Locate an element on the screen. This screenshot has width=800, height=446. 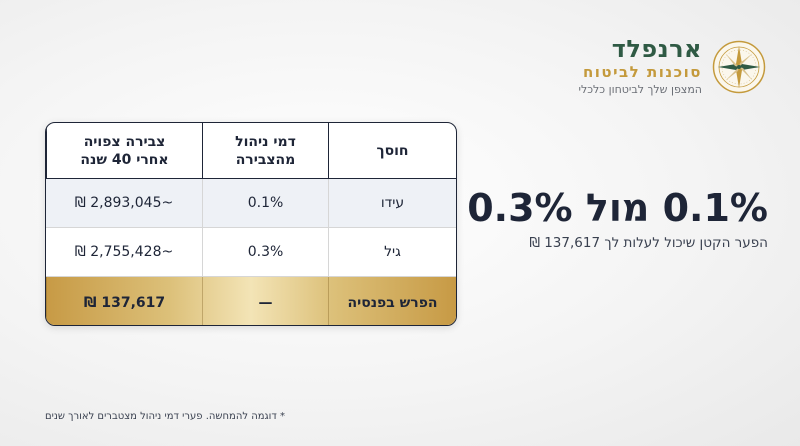
header-projected: צבירה צפויה אחרי 40 שנה is located at coordinates (124, 150).